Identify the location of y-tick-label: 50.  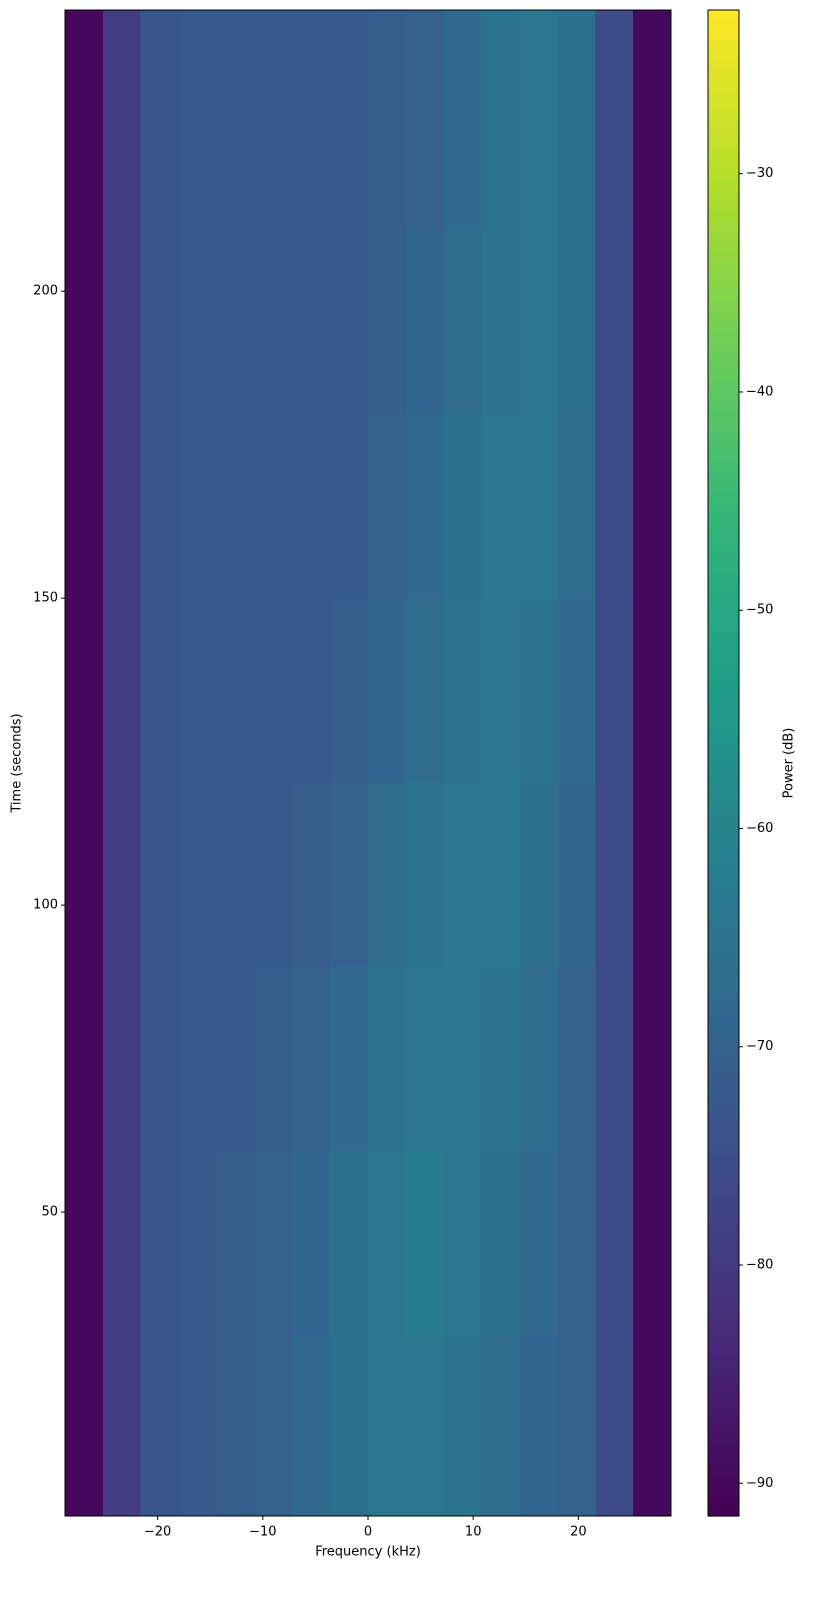
(49, 1212).